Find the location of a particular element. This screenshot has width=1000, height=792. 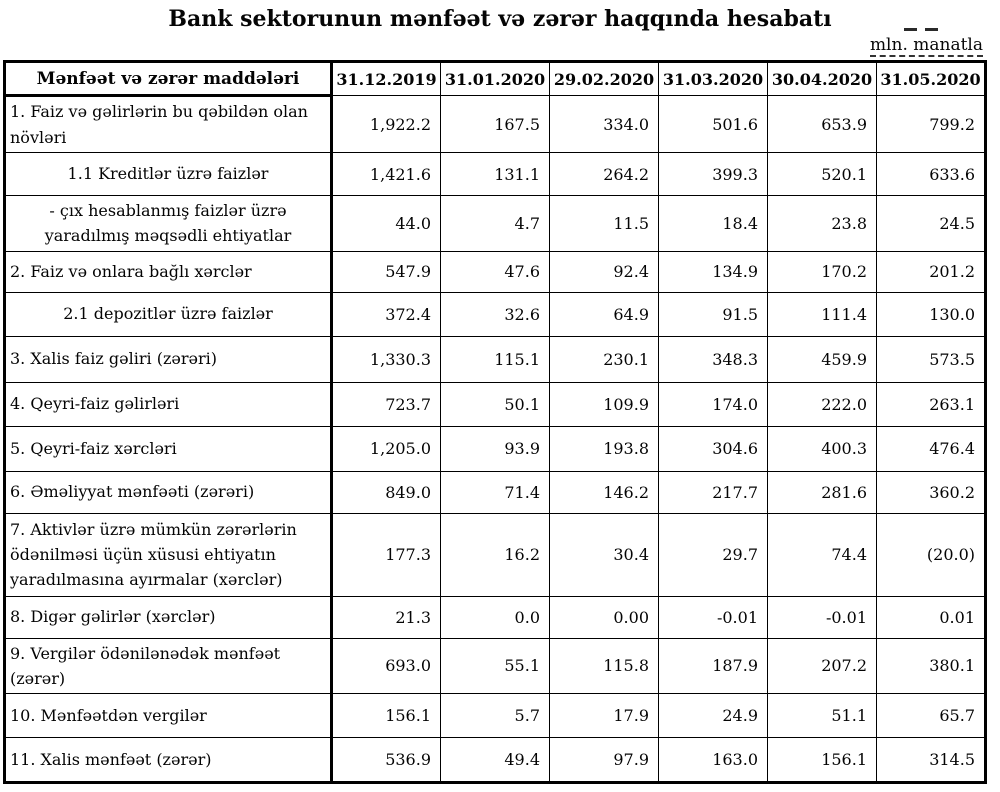

value-cell: 360.2 is located at coordinates (931, 492).